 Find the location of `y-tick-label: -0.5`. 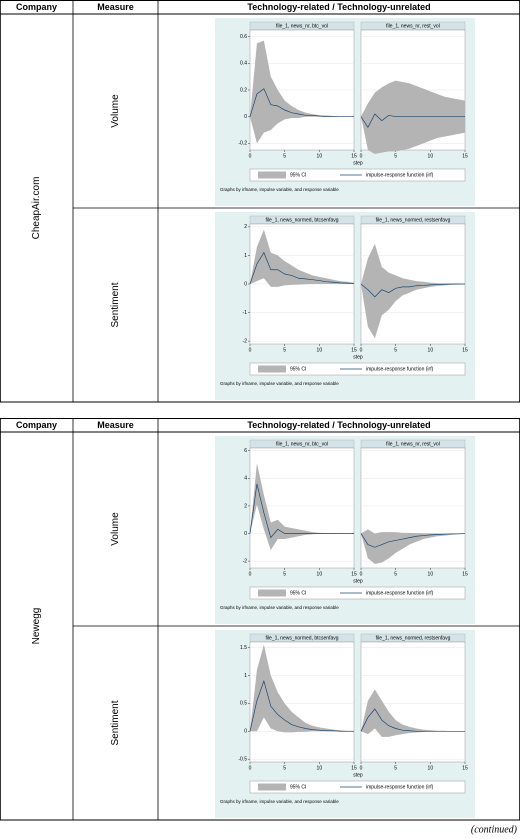

y-tick-label: -0.5 is located at coordinates (242, 760).